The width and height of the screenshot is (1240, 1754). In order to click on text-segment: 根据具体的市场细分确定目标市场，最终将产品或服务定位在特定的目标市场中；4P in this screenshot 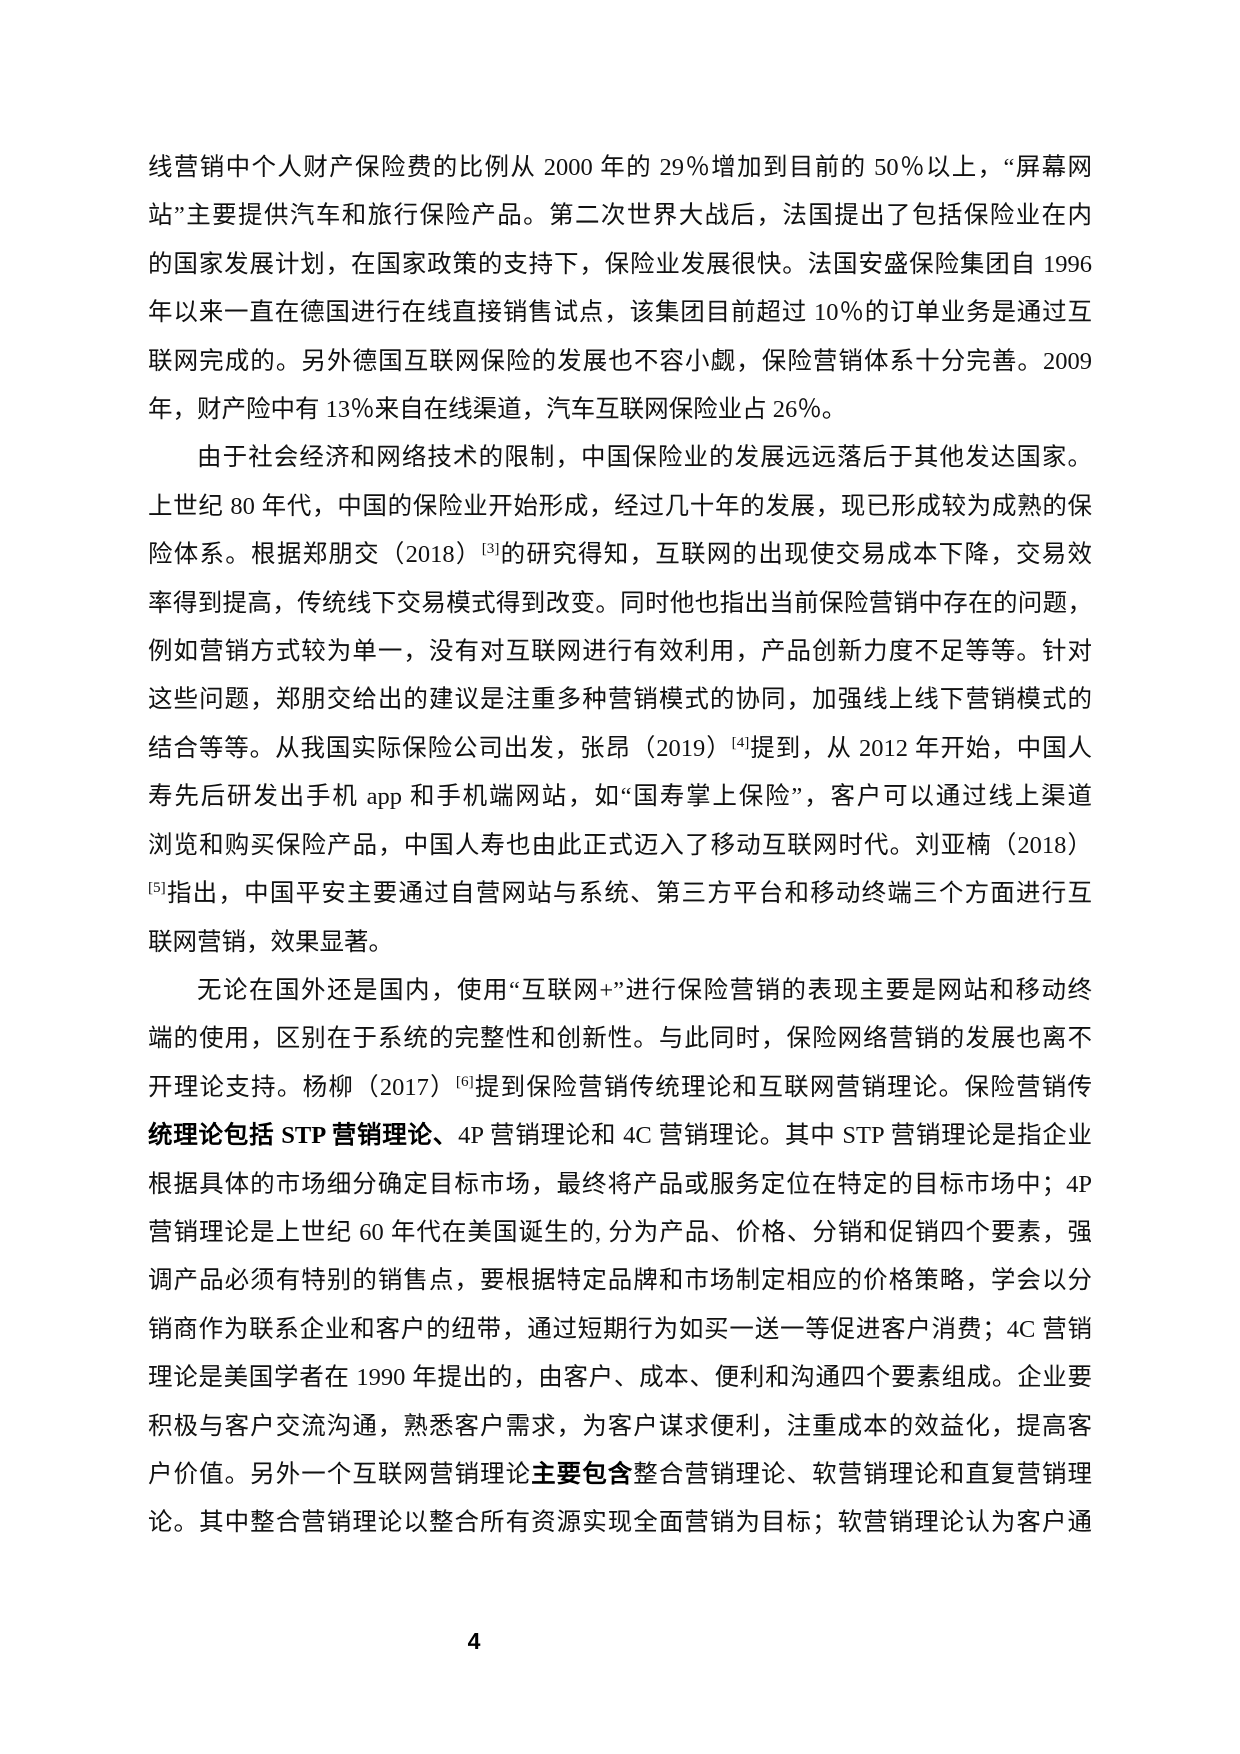, I will do `click(620, 1184)`.